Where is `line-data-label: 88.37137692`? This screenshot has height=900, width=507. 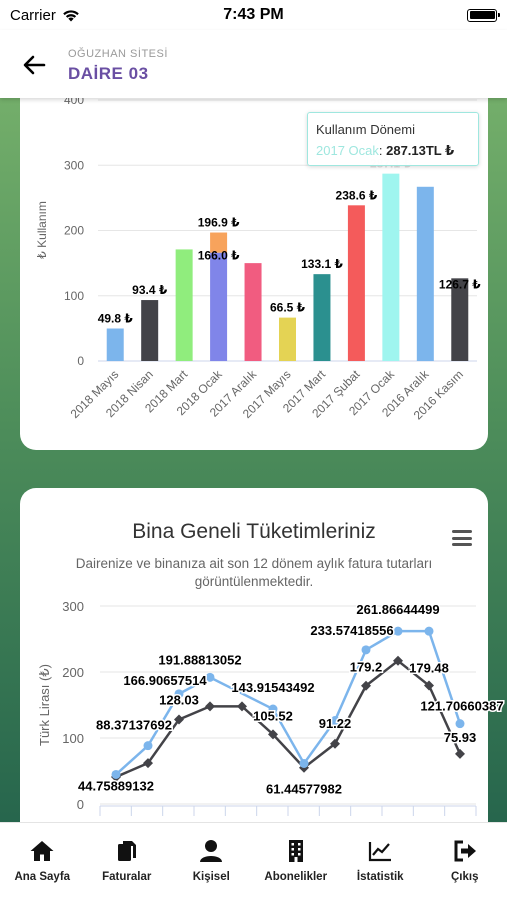 line-data-label: 88.37137692 is located at coordinates (134, 725).